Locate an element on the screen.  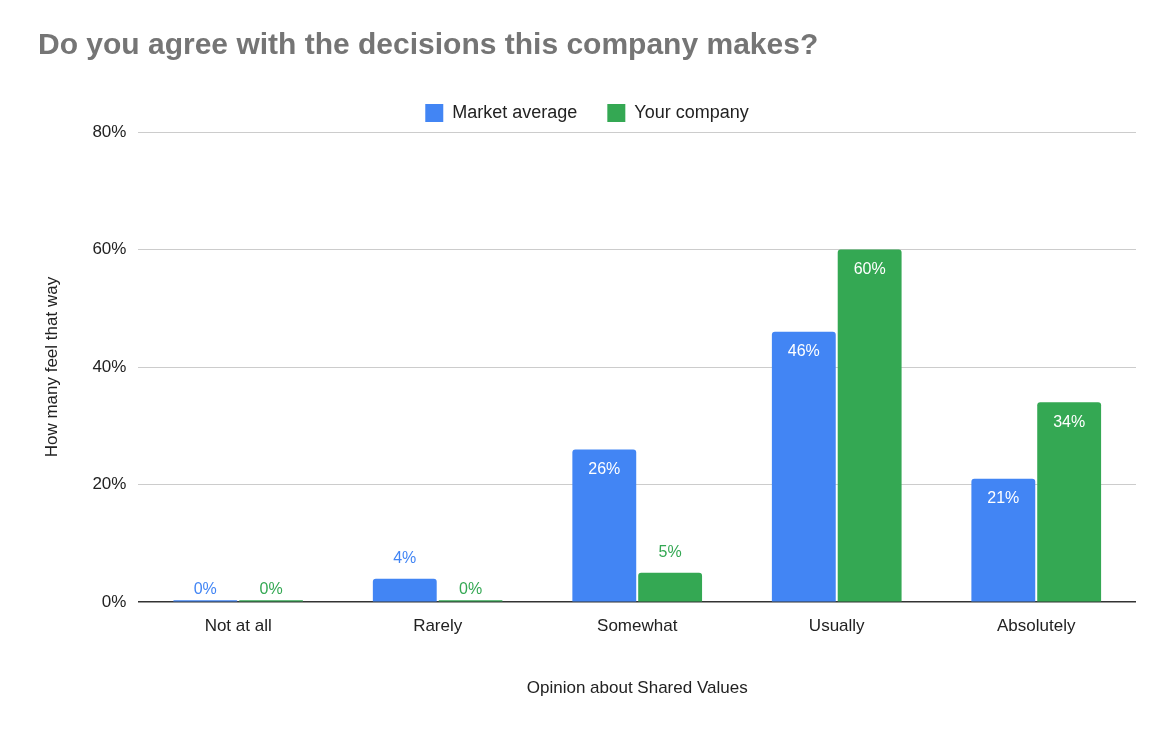
y-axis-title: How many feel that way is located at coordinates (51, 367).